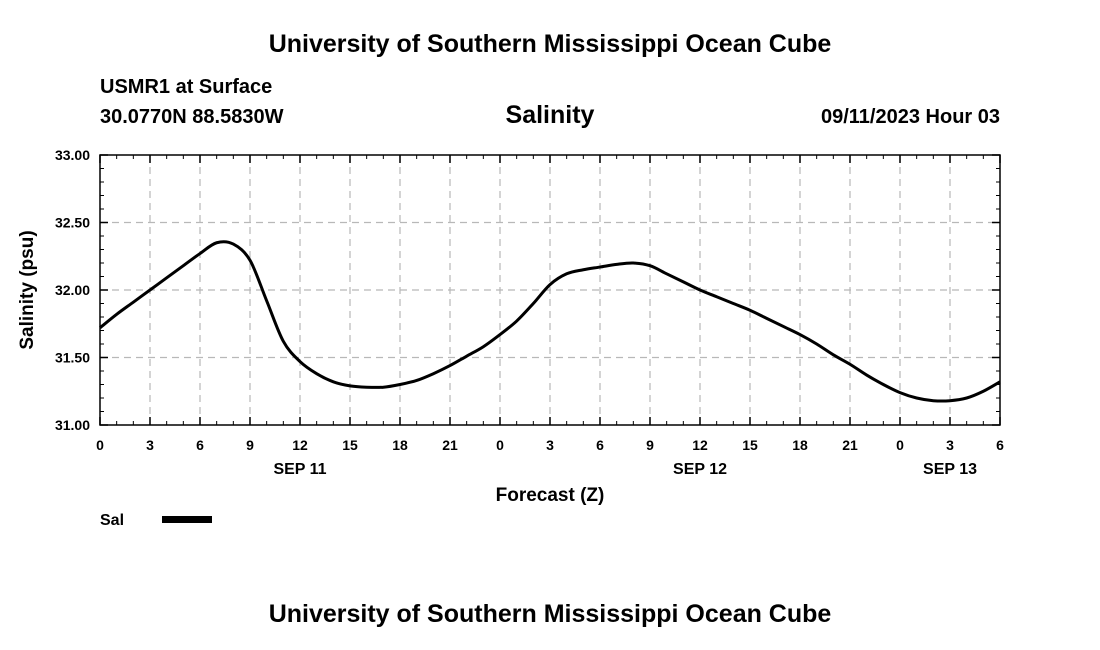 The image size is (1100, 650). I want to click on date-label: SEP 12, so click(700, 469).